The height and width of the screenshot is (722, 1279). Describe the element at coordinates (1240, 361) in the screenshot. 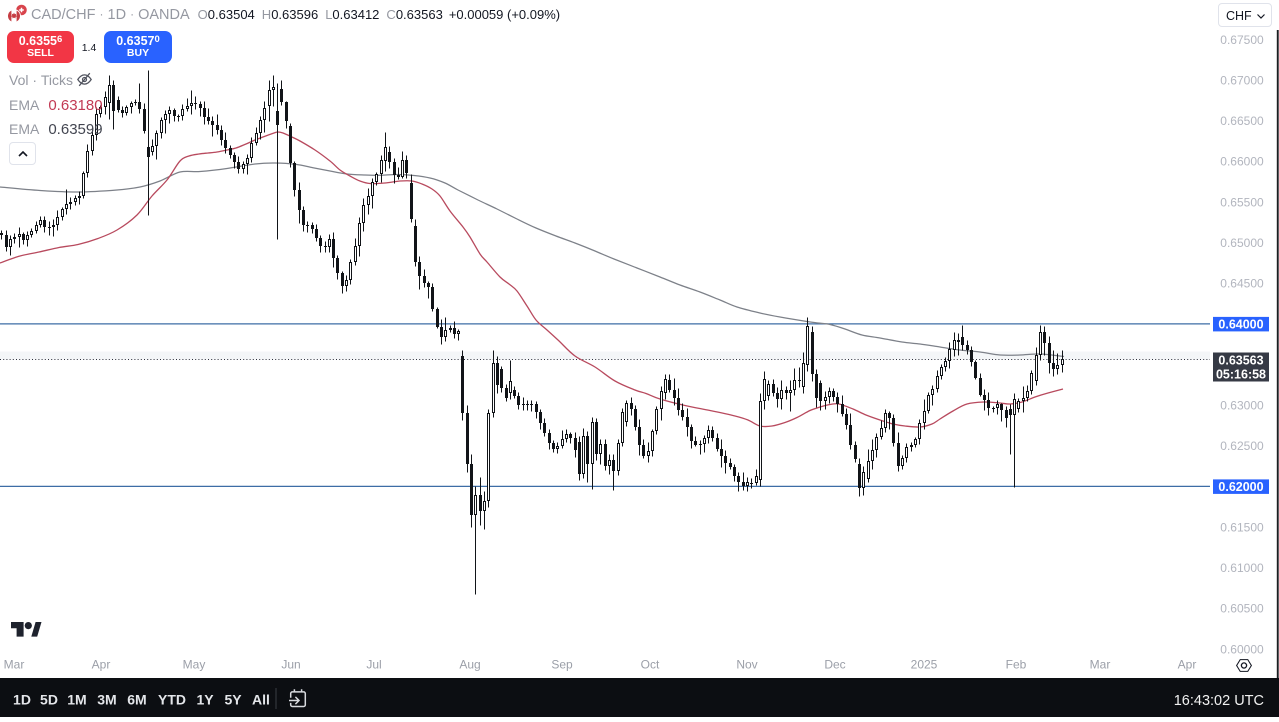

I see `svg-text: 0.63563` at that location.